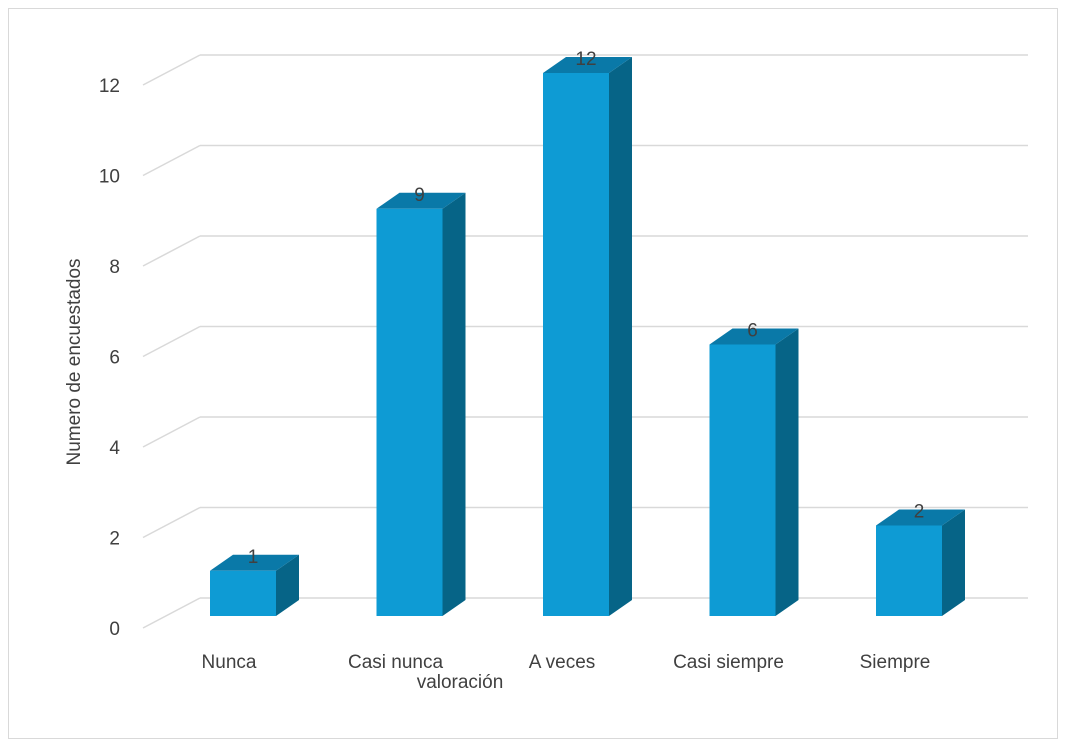  What do you see at coordinates (114, 629) in the screenshot?
I see `y-tick-label: 0` at bounding box center [114, 629].